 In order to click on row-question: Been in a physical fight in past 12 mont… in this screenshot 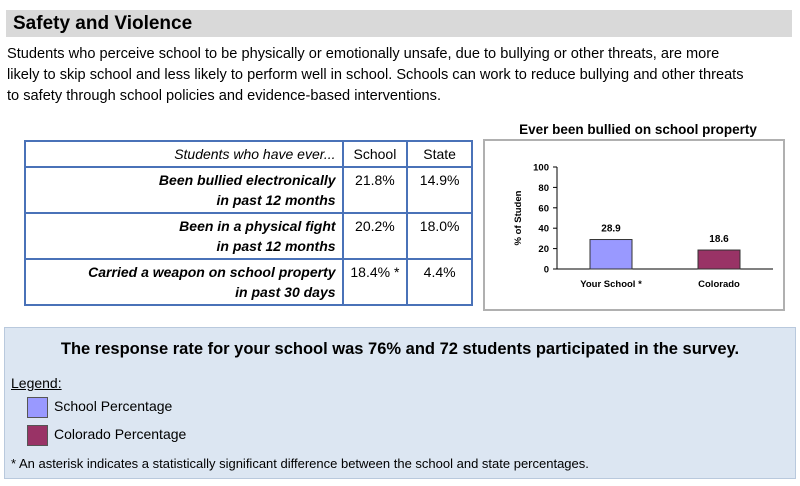, I will do `click(184, 236)`.